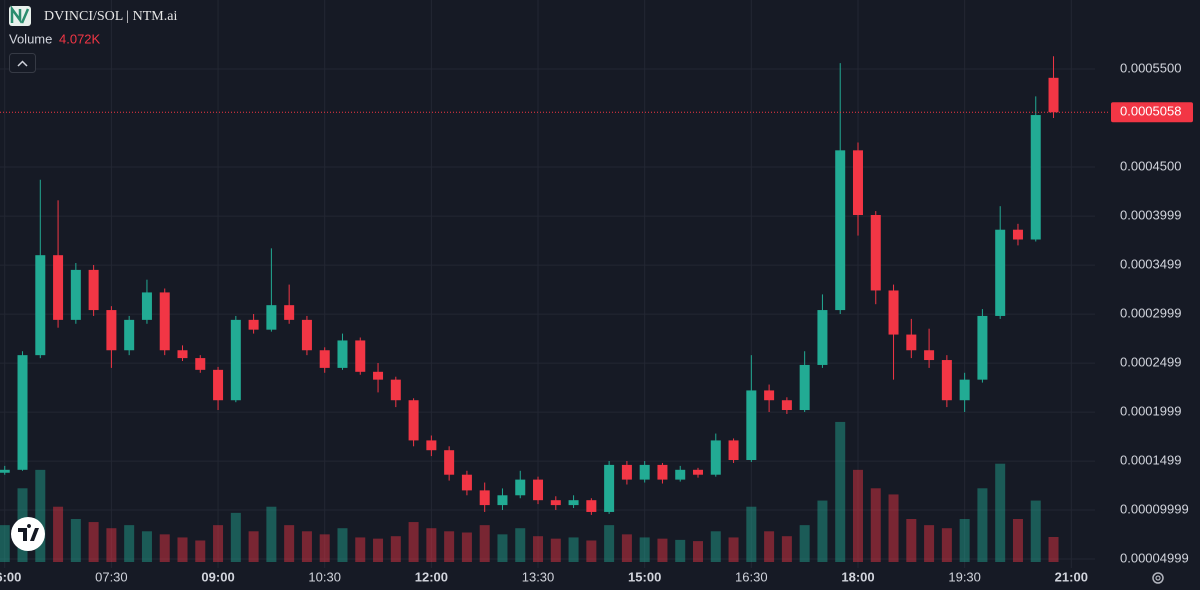 This screenshot has height=590, width=1200. I want to click on x-tick-label: 06:00, so click(10, 576).